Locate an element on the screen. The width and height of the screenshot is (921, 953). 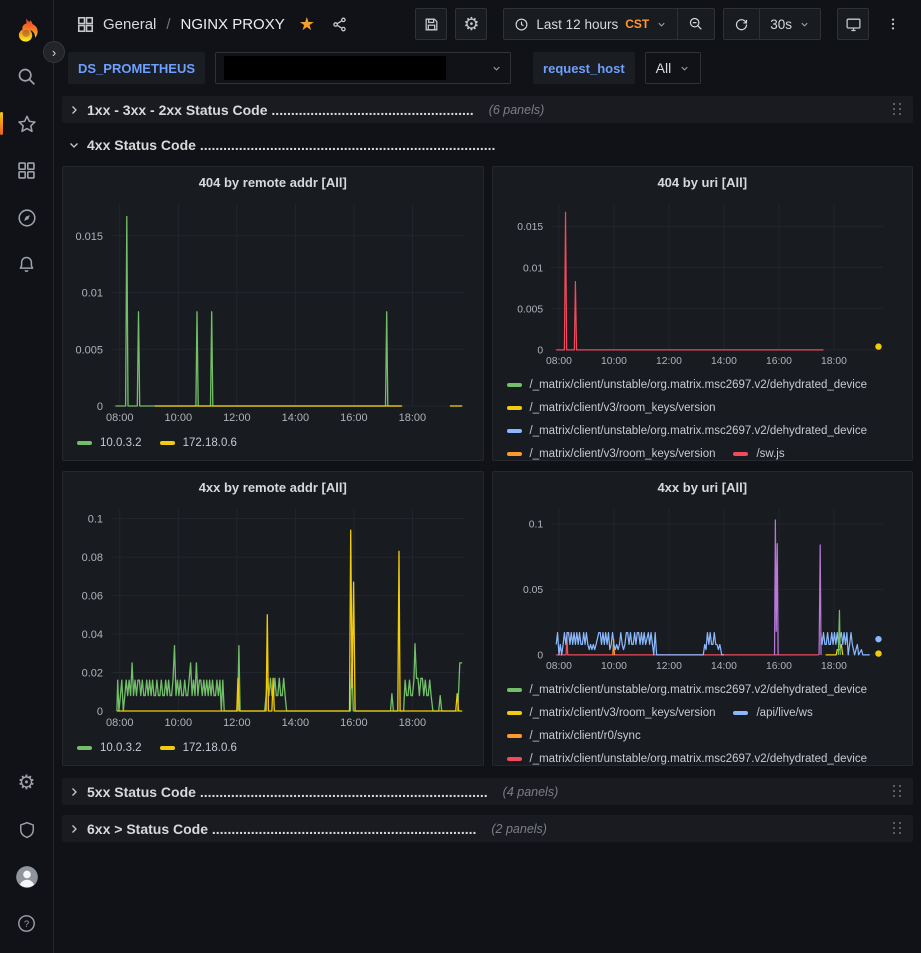
legend-item: /api/live/ws is located at coordinates (773, 713).